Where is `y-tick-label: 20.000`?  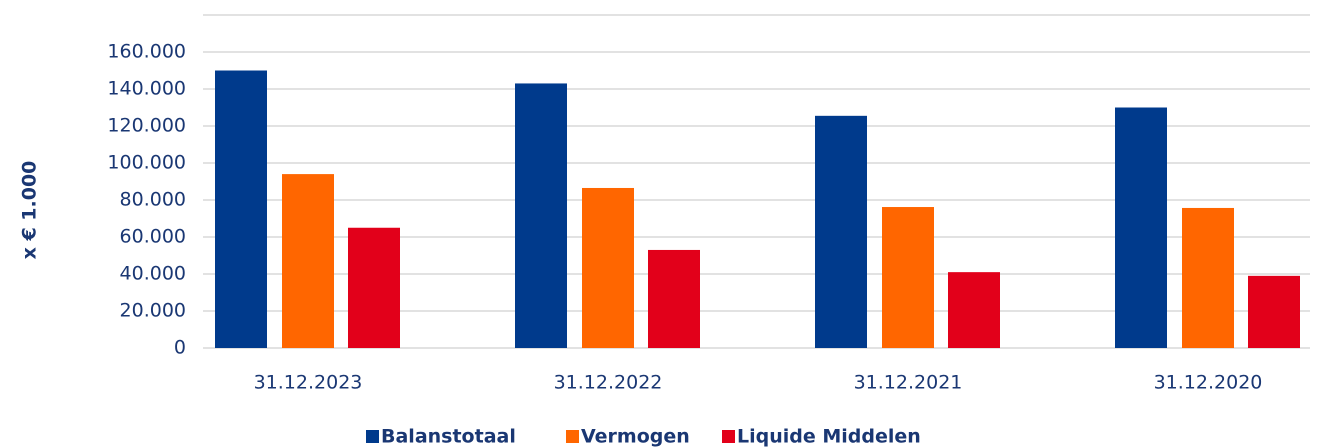 y-tick-label: 20.000 is located at coordinates (153, 311).